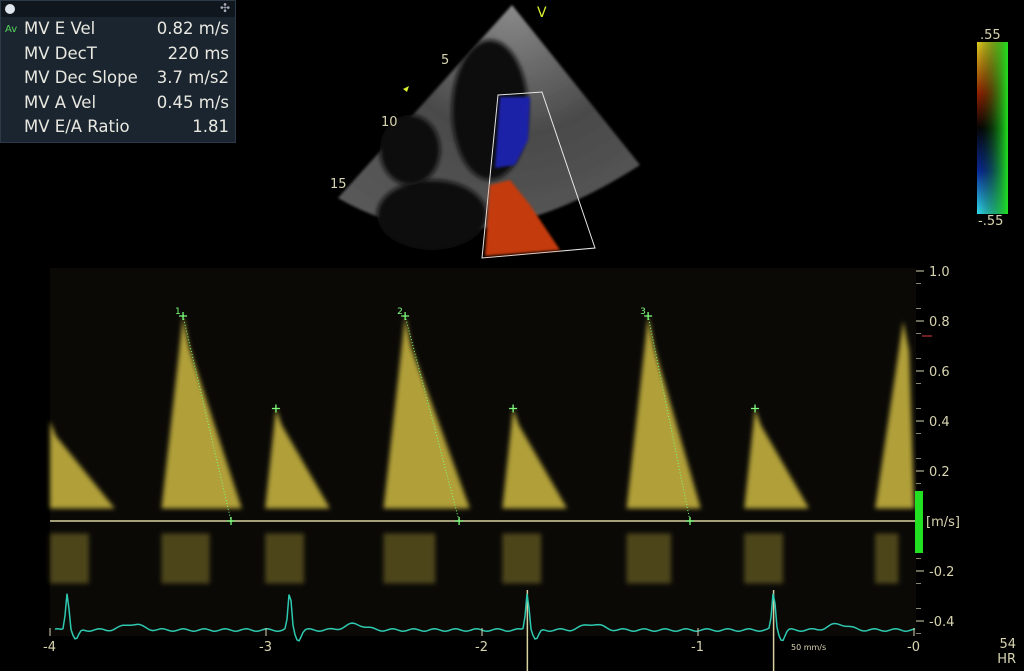  I want to click on velocity-tick-label: 0.8, so click(939, 322).